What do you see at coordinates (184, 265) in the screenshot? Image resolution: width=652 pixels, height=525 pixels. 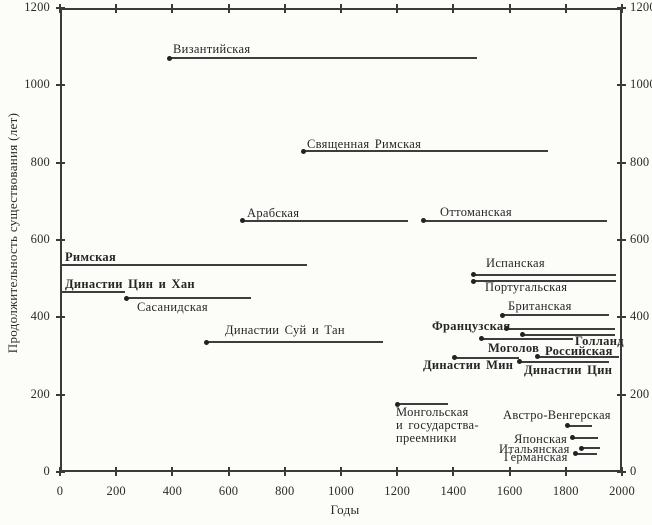 I see `empire-line-roman` at bounding box center [184, 265].